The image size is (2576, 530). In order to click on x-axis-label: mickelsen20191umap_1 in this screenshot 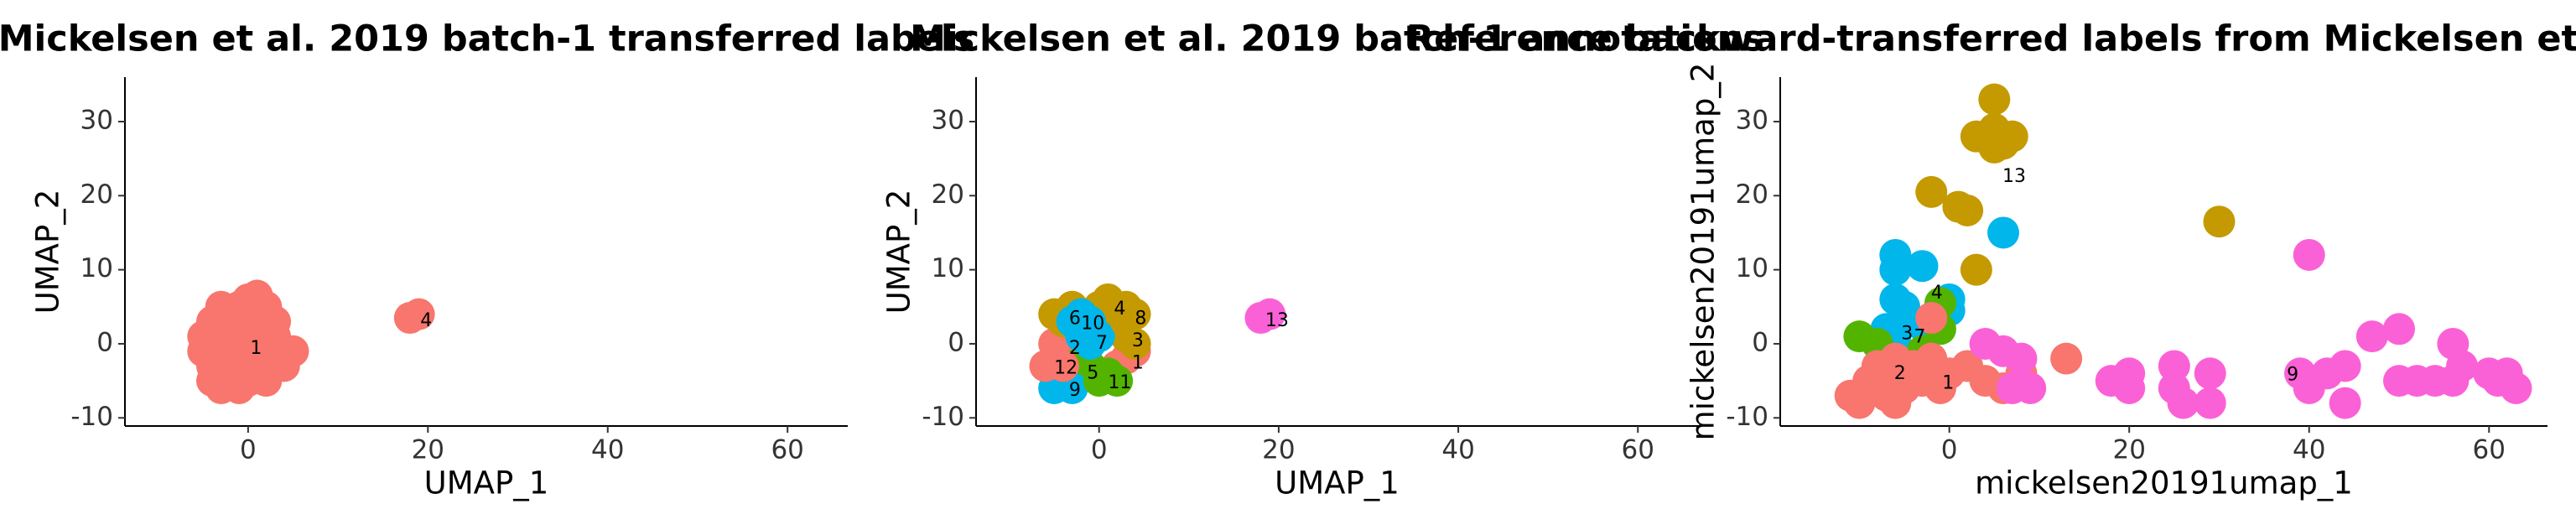, I will do `click(2164, 483)`.